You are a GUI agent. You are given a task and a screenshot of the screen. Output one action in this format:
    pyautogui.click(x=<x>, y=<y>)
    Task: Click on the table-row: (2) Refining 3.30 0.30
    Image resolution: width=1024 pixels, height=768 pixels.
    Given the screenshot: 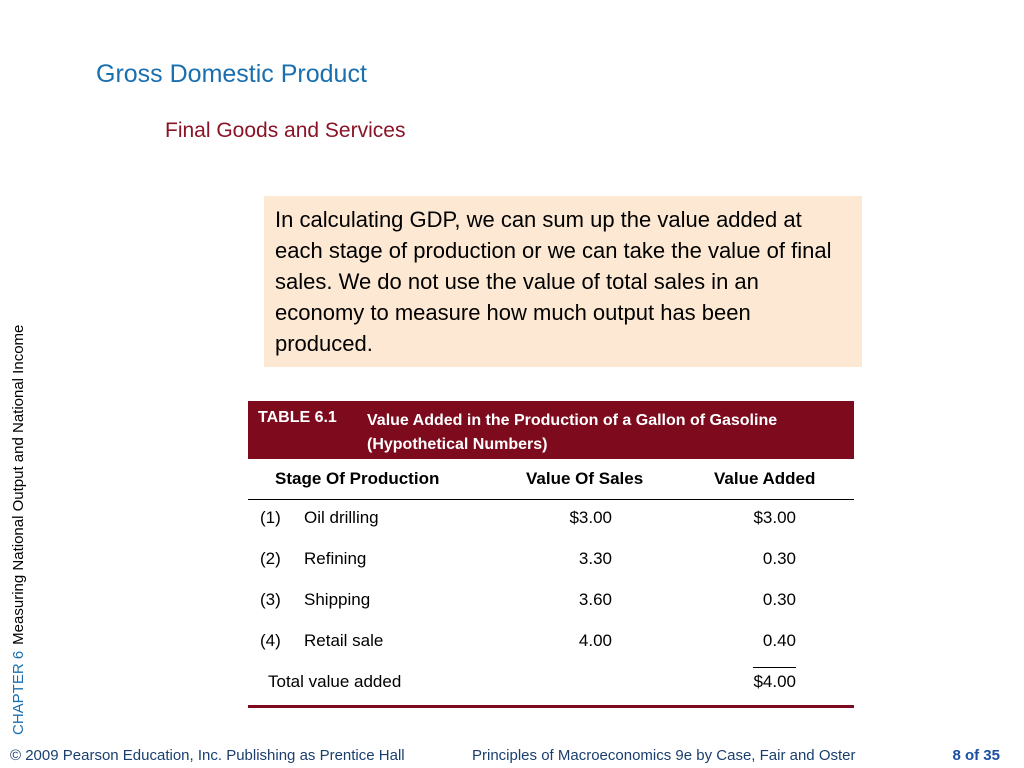 What is the action you would take?
    pyautogui.click(x=551, y=561)
    